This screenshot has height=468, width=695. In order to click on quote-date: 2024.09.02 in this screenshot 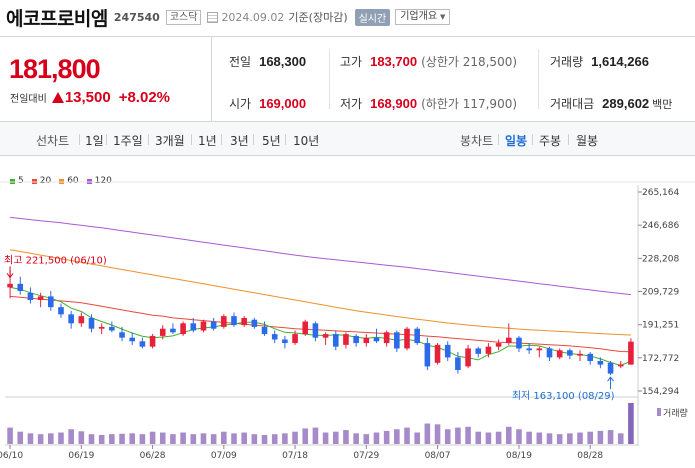, I will do `click(253, 17)`.